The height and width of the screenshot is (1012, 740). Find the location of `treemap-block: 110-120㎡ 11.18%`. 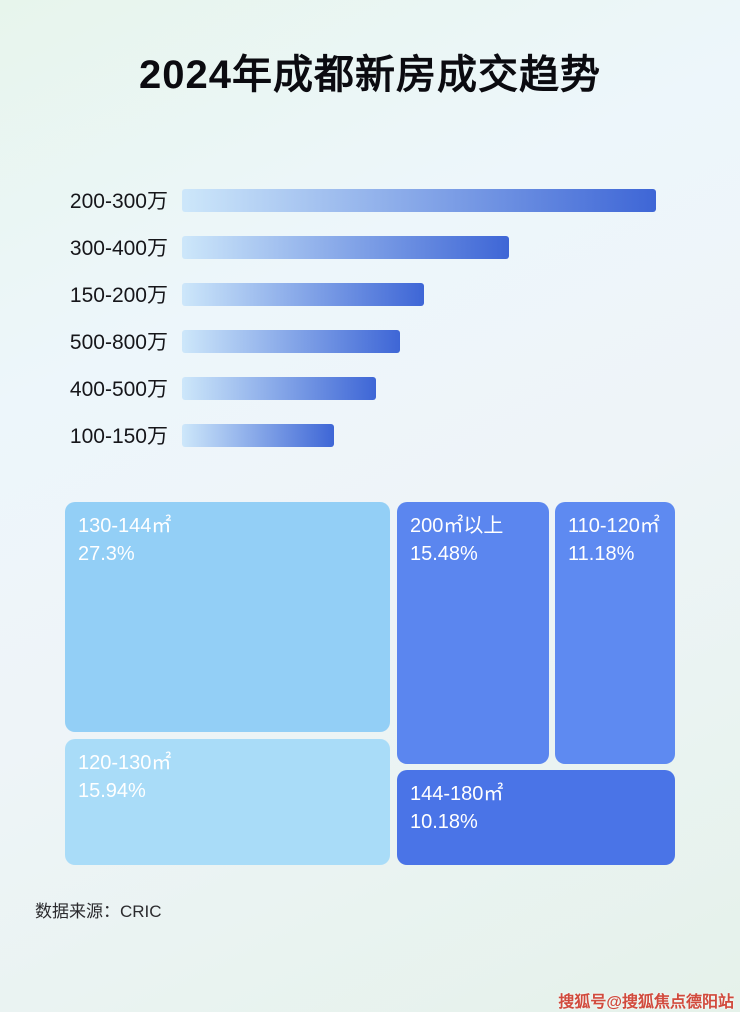

treemap-block: 110-120㎡ 11.18% is located at coordinates (615, 633).